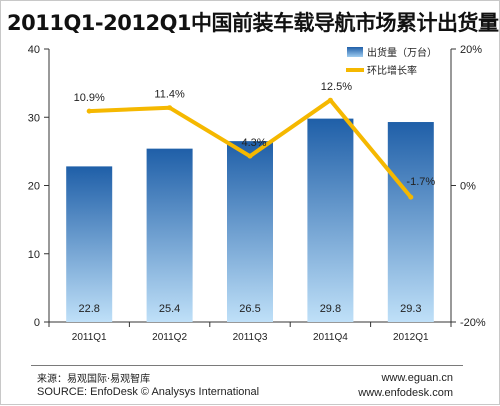 The image size is (500, 406). I want to click on x-tick-label: 2012Q1, so click(411, 337).